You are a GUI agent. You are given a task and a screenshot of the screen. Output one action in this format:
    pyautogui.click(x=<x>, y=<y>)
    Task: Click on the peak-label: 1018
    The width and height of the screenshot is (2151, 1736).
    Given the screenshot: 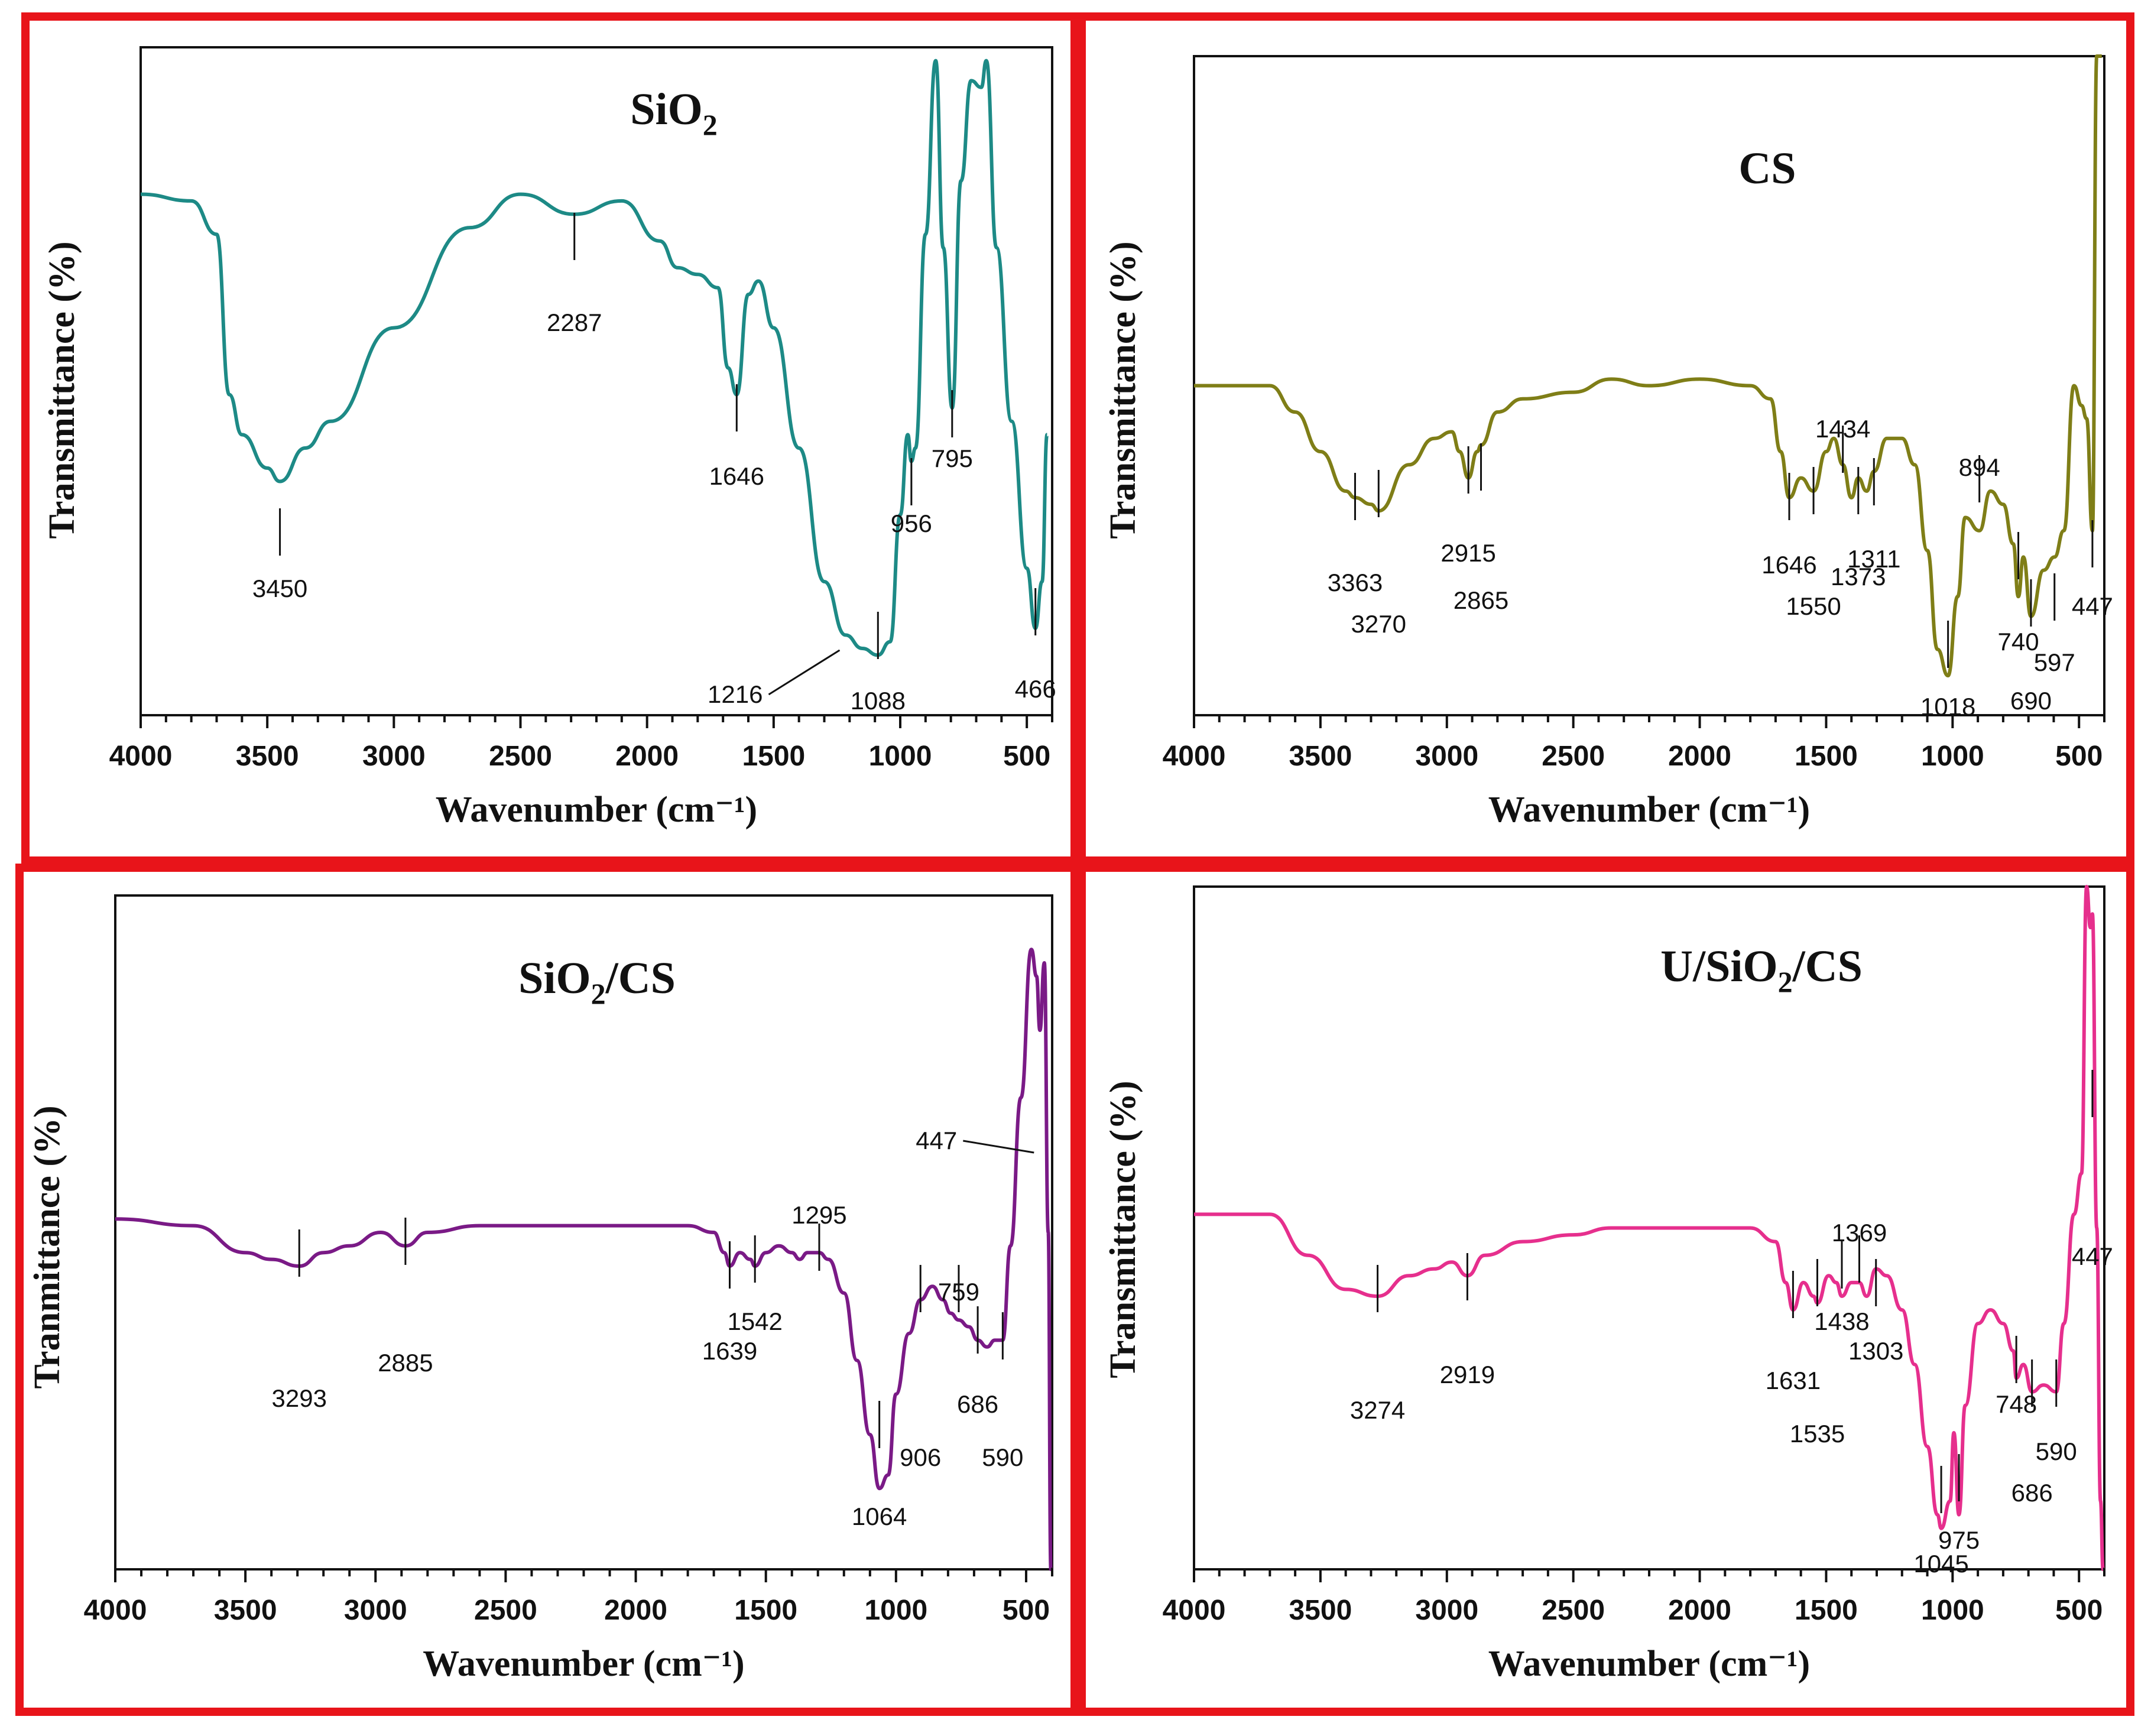 What is the action you would take?
    pyautogui.click(x=1948, y=707)
    